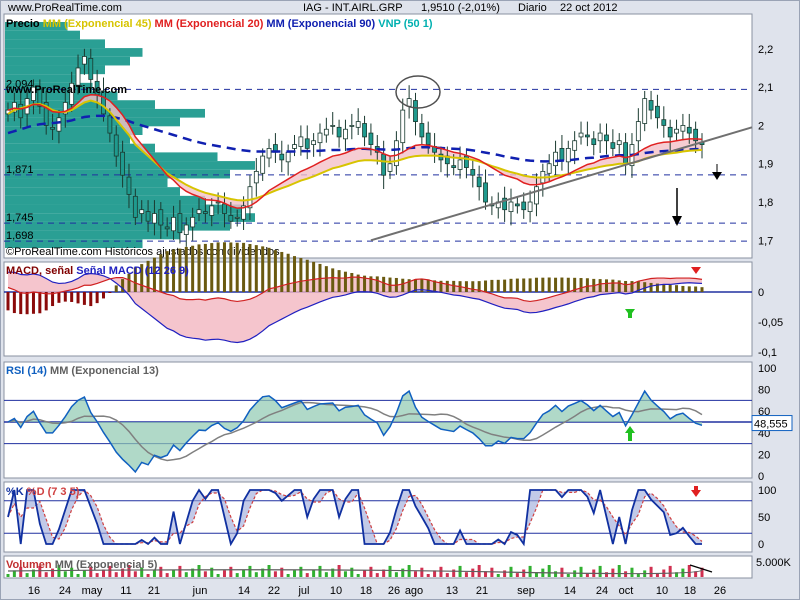 The height and width of the screenshot is (600, 800). Describe the element at coordinates (20, 170) in the screenshot. I see `level-label: 1,871` at that location.